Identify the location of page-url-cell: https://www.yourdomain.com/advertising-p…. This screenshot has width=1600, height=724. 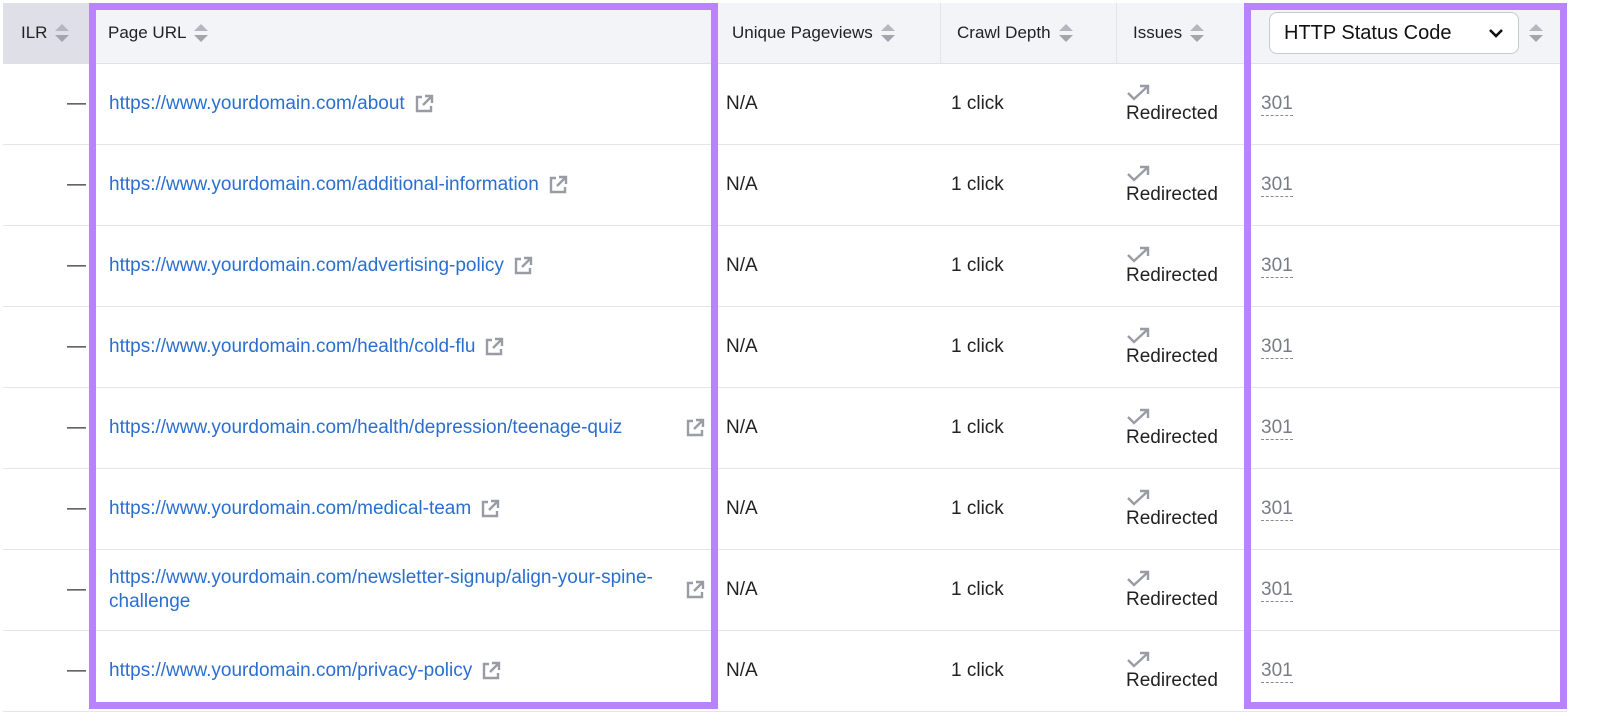
(404, 266).